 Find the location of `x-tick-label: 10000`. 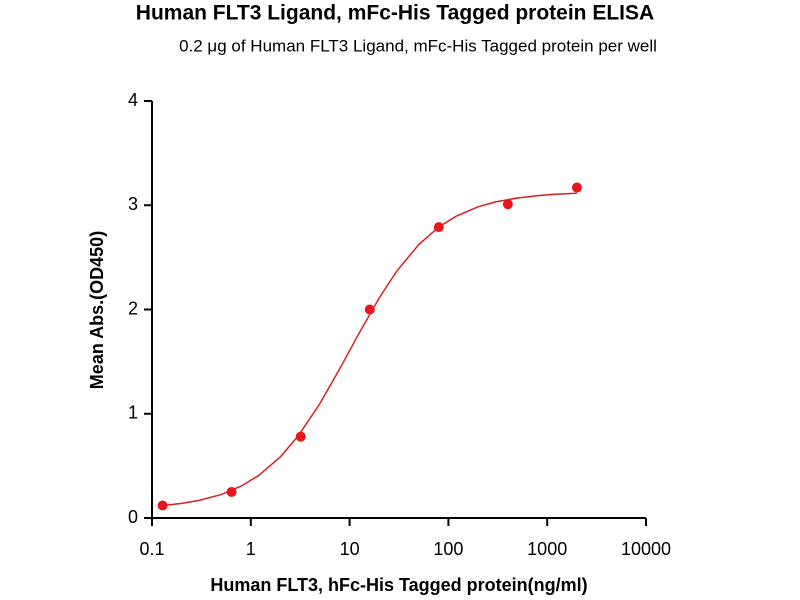

x-tick-label: 10000 is located at coordinates (646, 549).